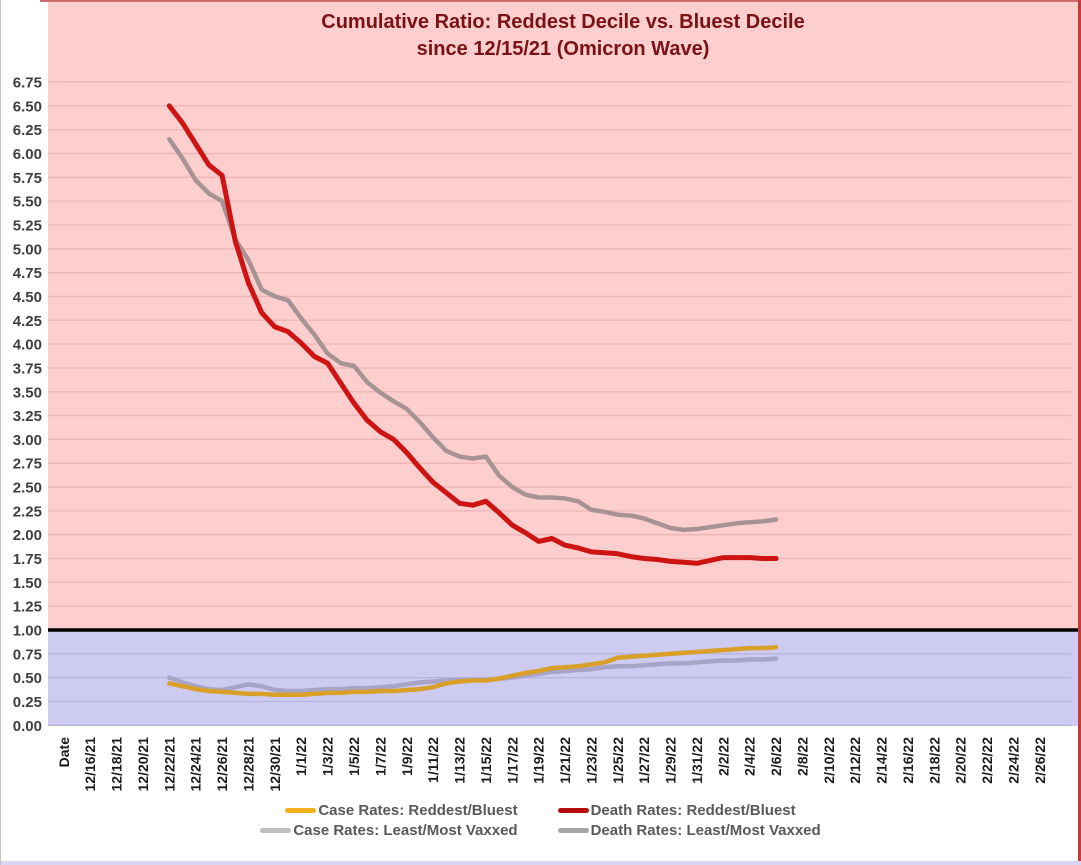 The width and height of the screenshot is (1081, 865). Describe the element at coordinates (143, 764) in the screenshot. I see `x-axis-label: 12/20/21` at that location.